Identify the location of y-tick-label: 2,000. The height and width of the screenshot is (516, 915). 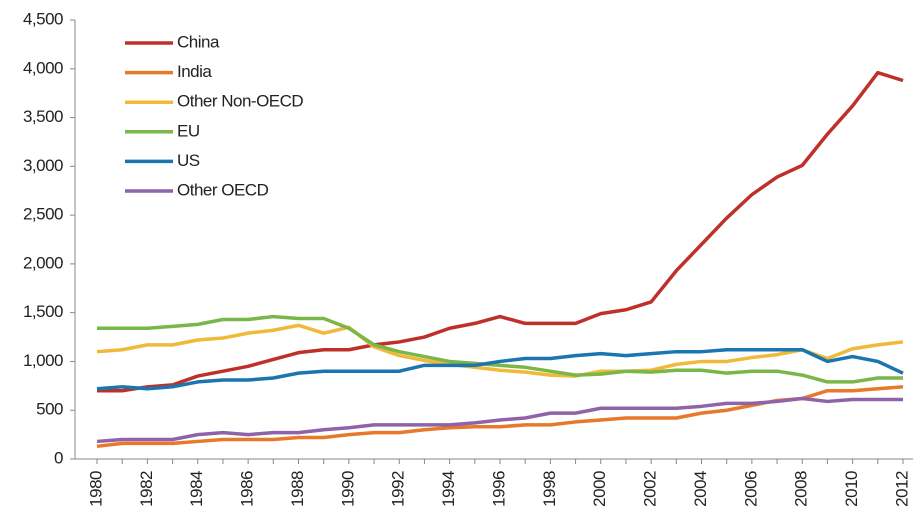
(43, 262).